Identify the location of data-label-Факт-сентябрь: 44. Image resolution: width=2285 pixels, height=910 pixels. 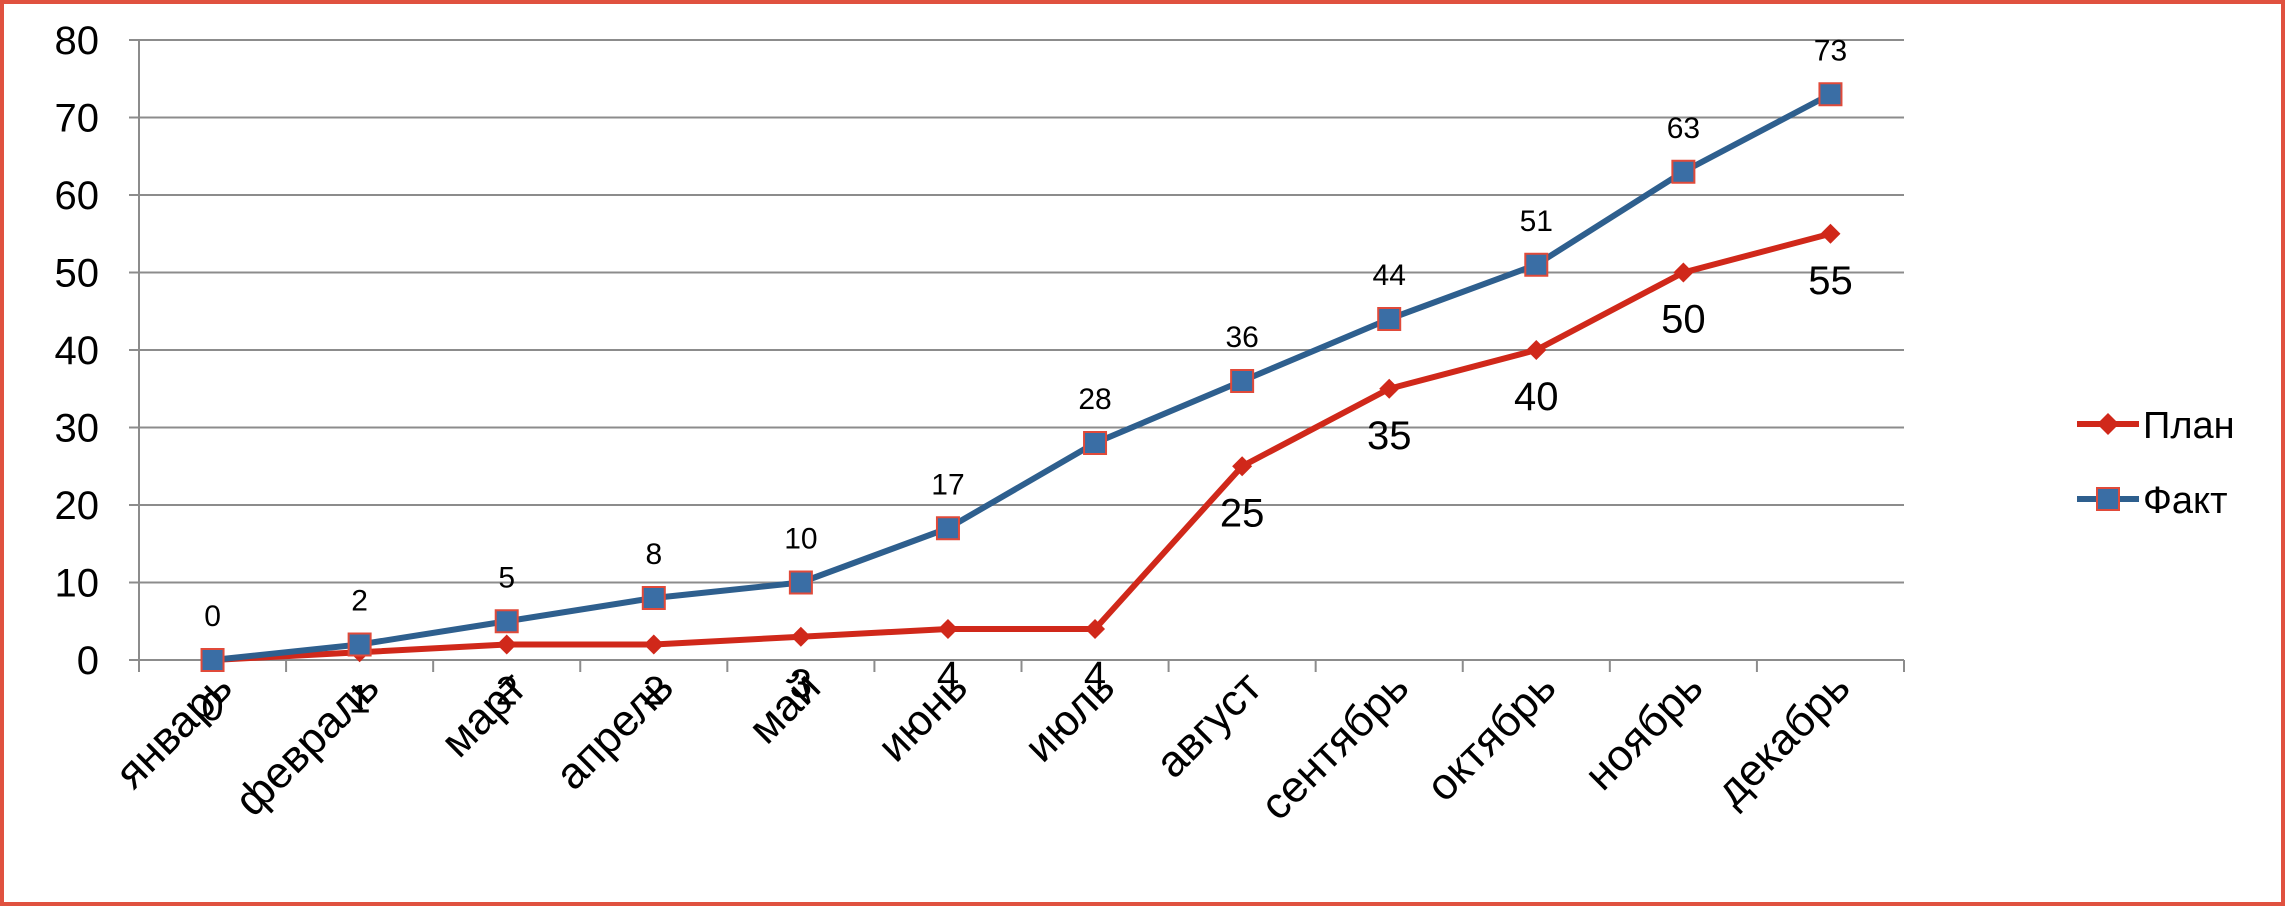
(1389, 275).